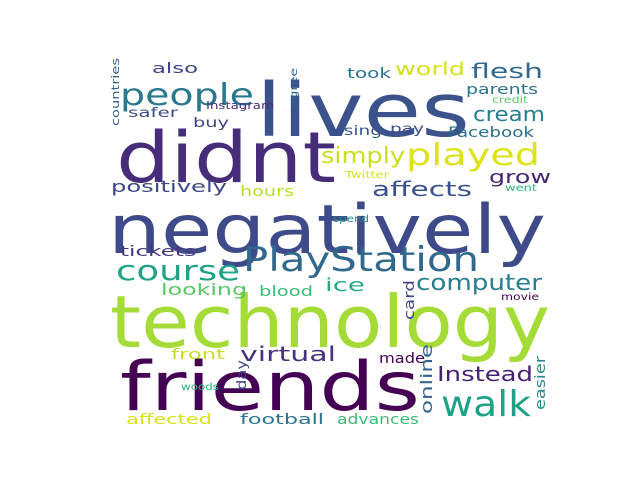 The image size is (640, 480). What do you see at coordinates (363, 156) in the screenshot?
I see `word-simply: simply` at bounding box center [363, 156].